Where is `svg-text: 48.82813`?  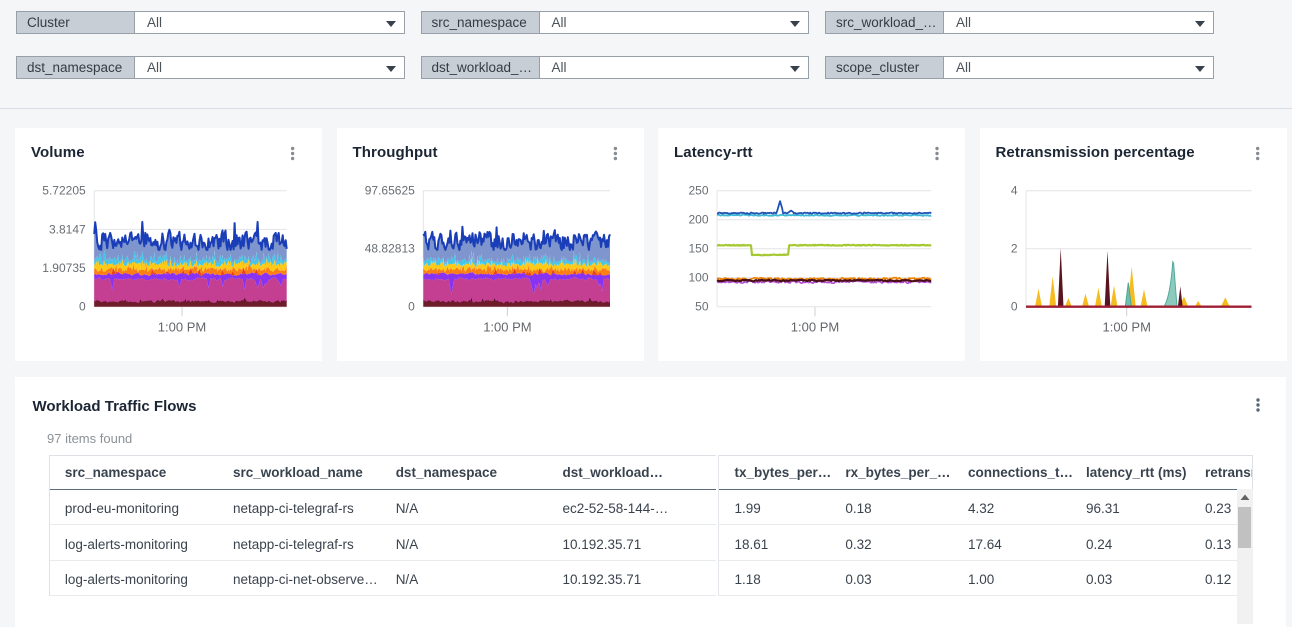
svg-text: 48.82813 is located at coordinates (389, 249).